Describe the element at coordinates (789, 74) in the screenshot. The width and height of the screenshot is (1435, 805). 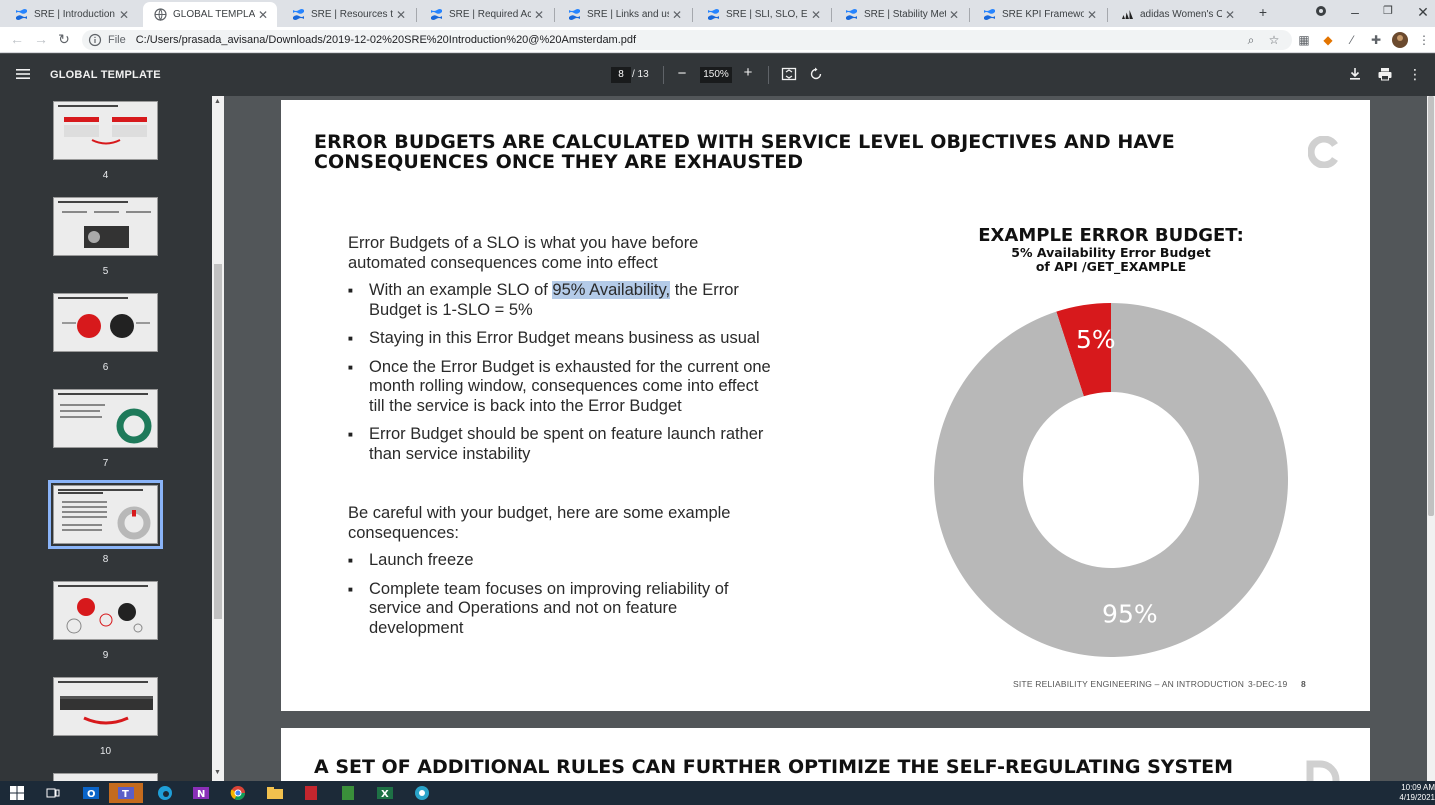
I see `fit-page-icon` at that location.